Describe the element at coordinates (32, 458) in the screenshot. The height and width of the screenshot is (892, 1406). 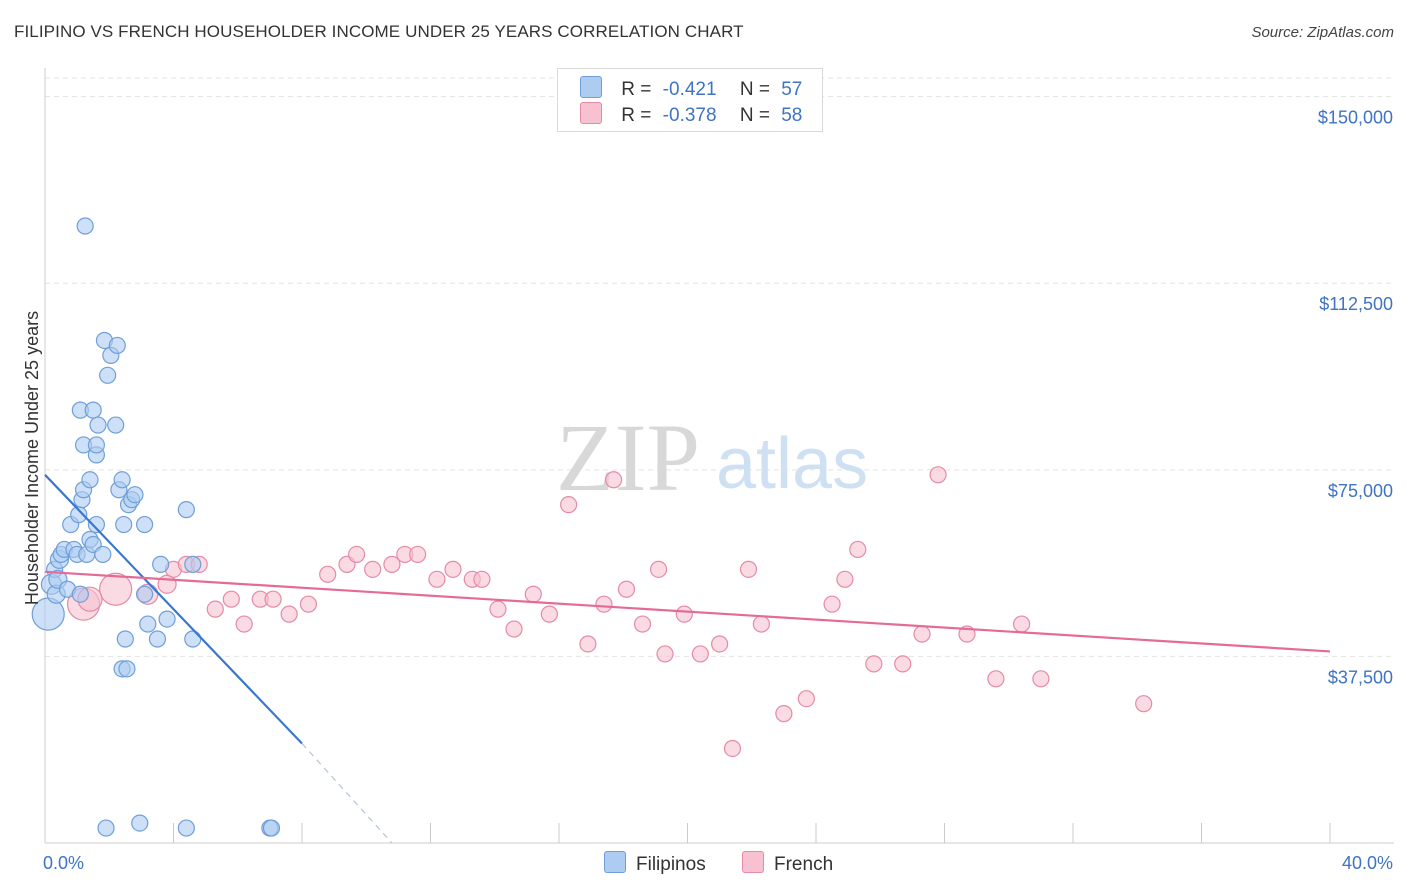
I see `y-axis-label: Householder Income Under 25 years` at that location.